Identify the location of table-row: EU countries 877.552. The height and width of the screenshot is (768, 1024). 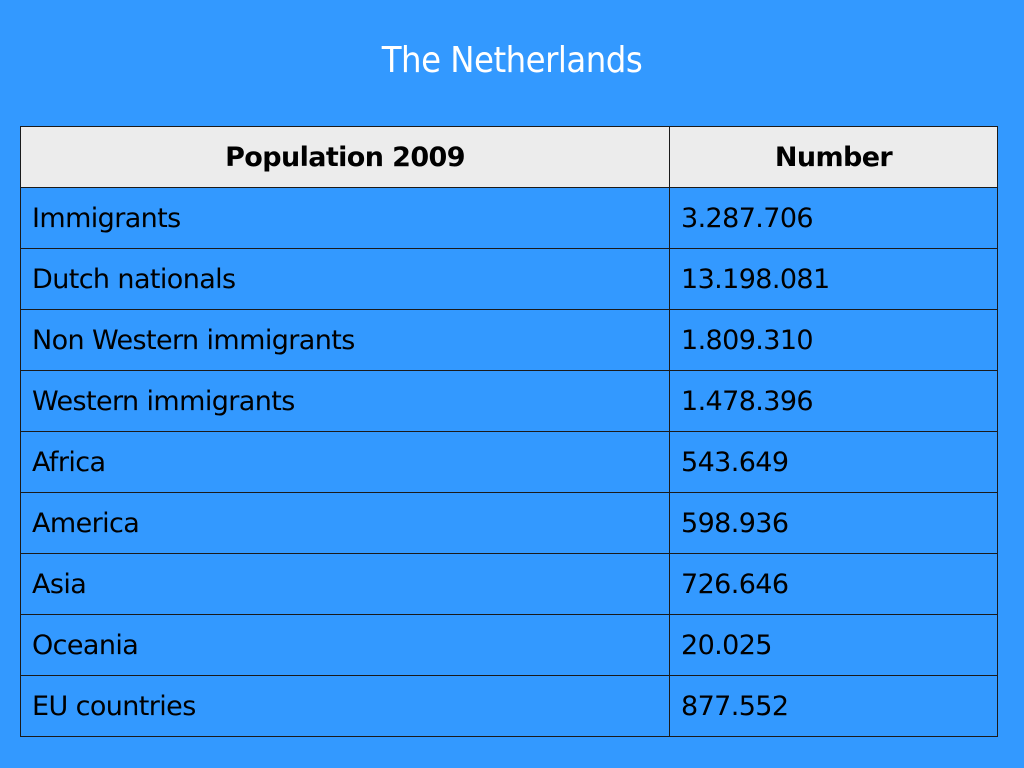
(509, 706).